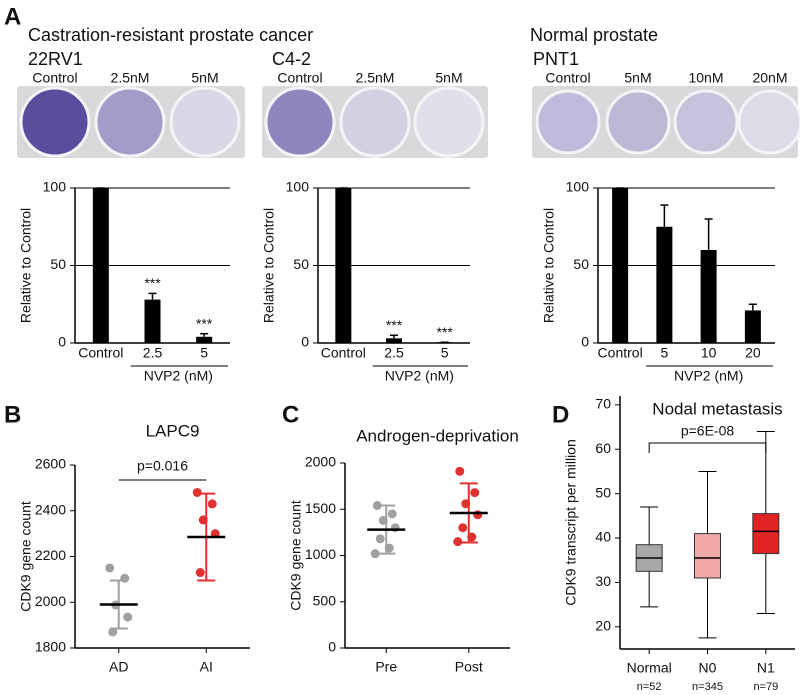  I want to click on annotation: p=6E-08, so click(708, 431).